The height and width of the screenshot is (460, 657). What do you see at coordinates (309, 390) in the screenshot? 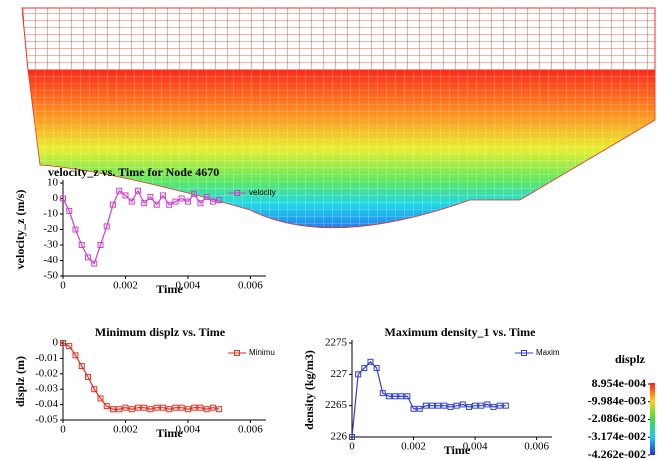
I see `y-axis-label: density (kg/m3)` at bounding box center [309, 390].